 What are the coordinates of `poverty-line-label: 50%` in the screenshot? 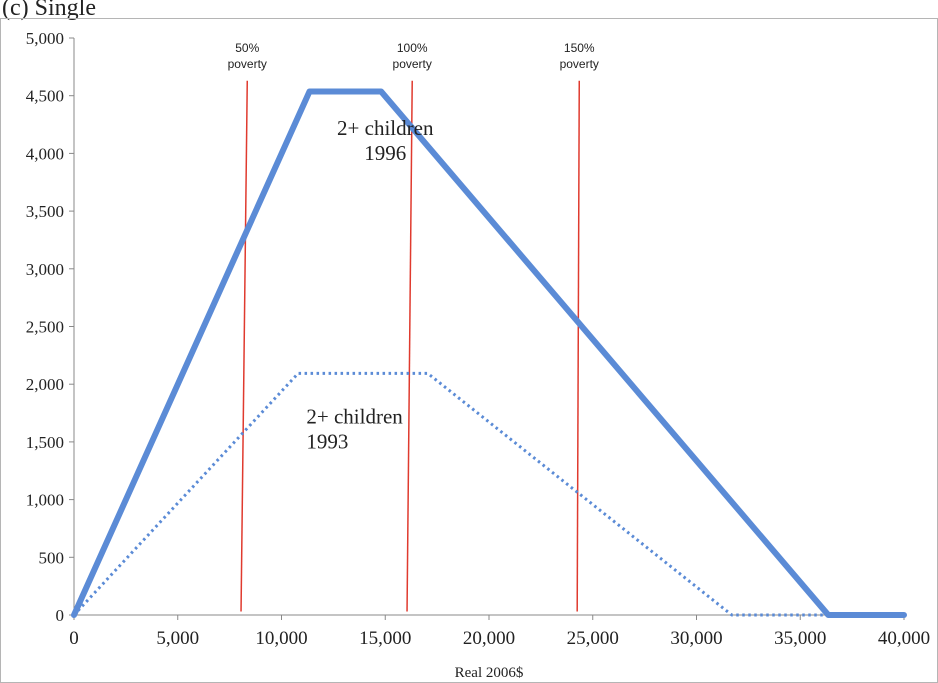 It's located at (247, 48).